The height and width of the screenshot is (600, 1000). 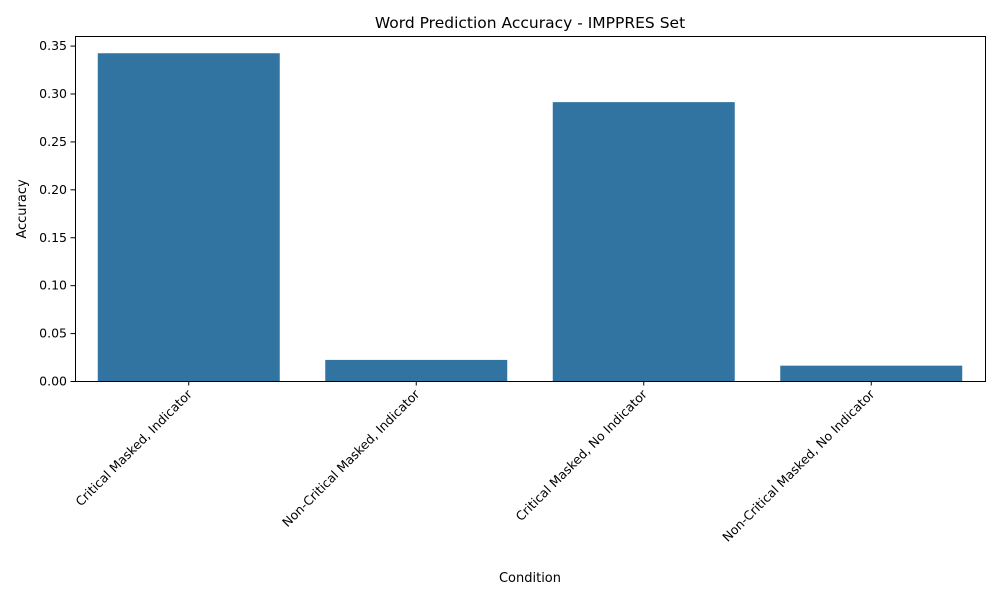 I want to click on y-axis-label: Accuracy, so click(x=22, y=209).